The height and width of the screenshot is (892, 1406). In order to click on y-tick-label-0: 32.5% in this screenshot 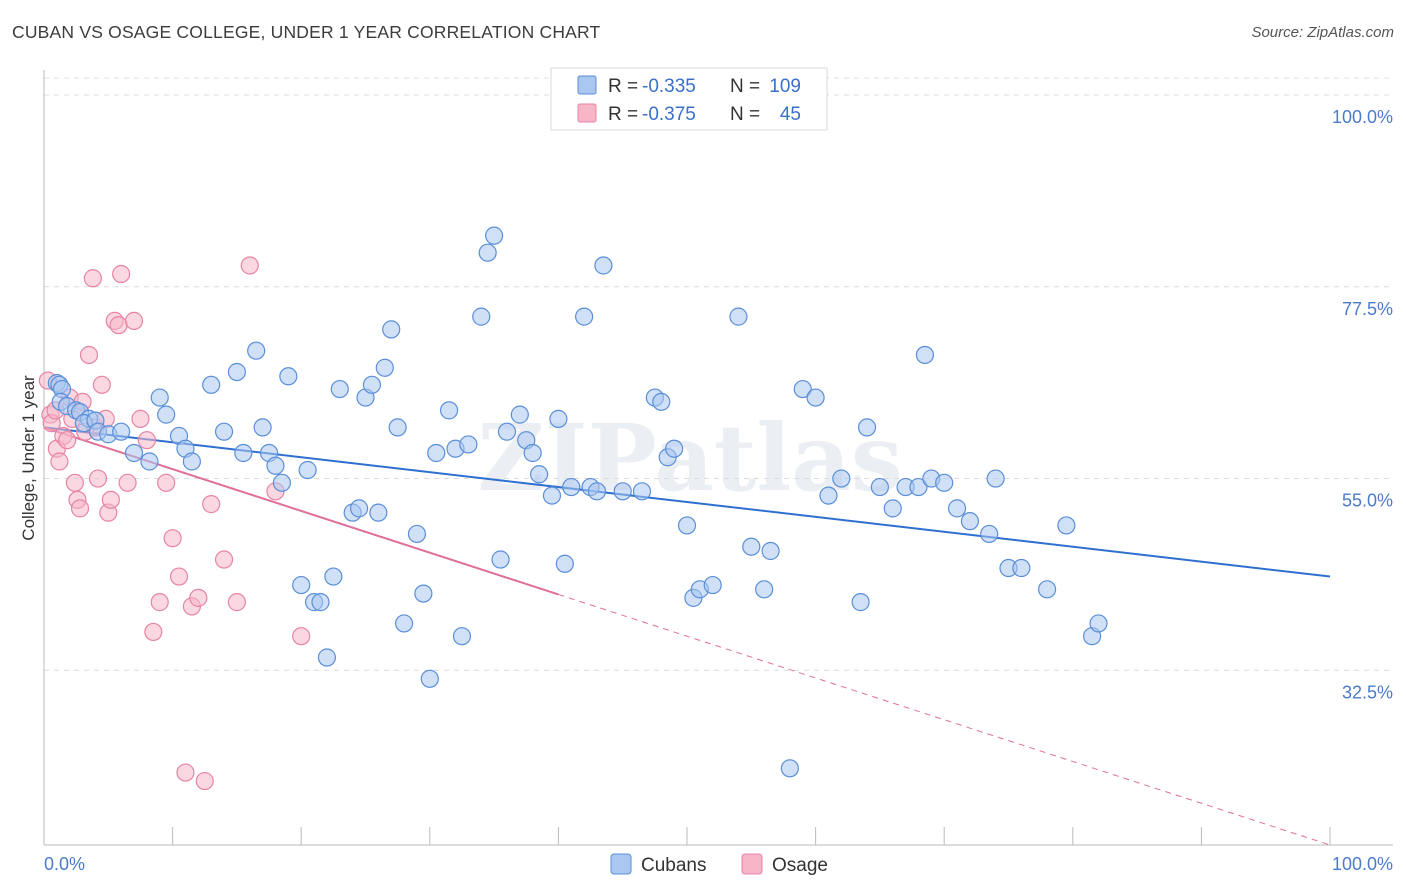, I will do `click(1367, 692)`.